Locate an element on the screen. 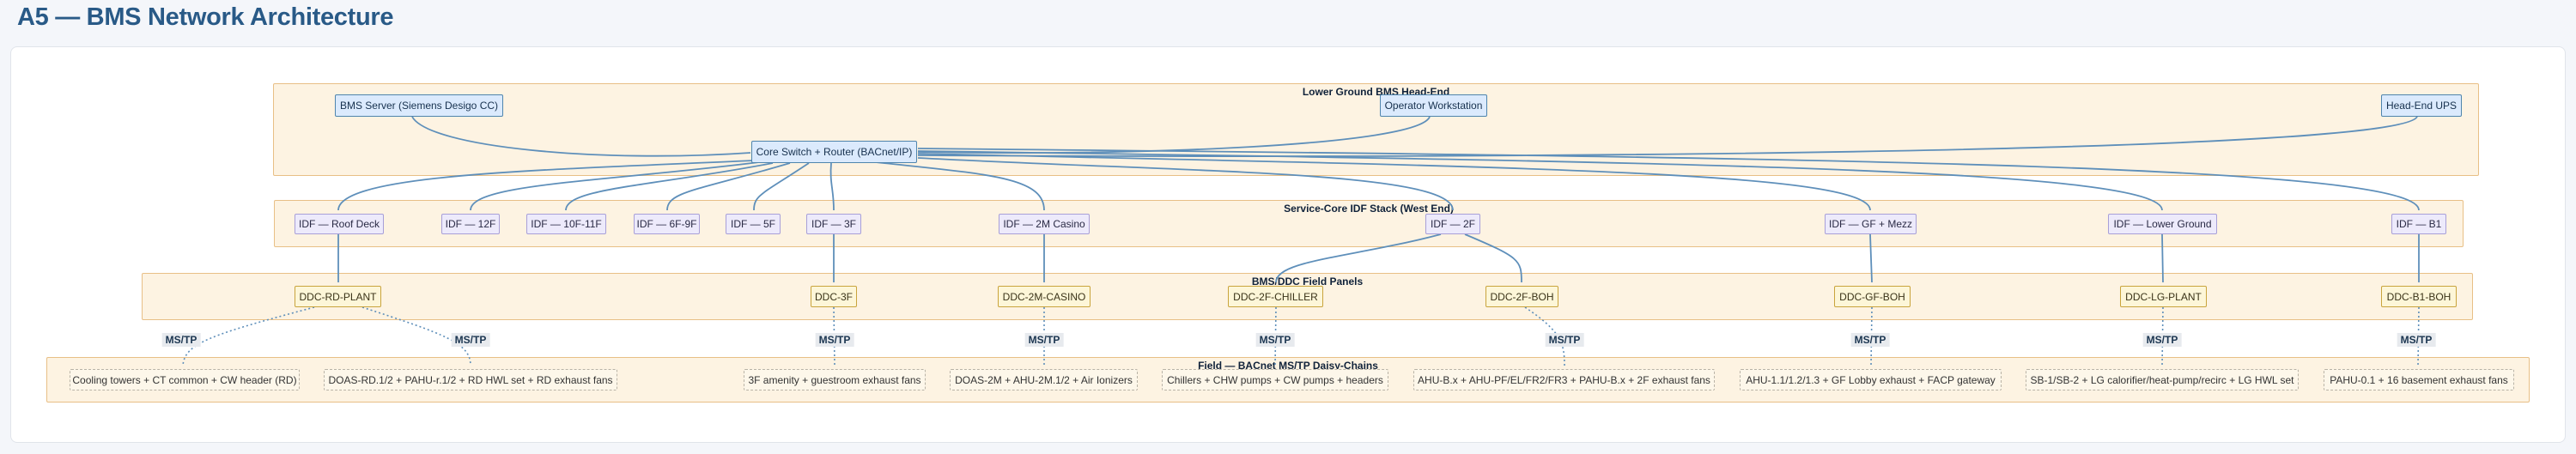 This screenshot has width=2576, height=454. edge-idf-lower-ground--ddc-lg-plant is located at coordinates (2163, 258).